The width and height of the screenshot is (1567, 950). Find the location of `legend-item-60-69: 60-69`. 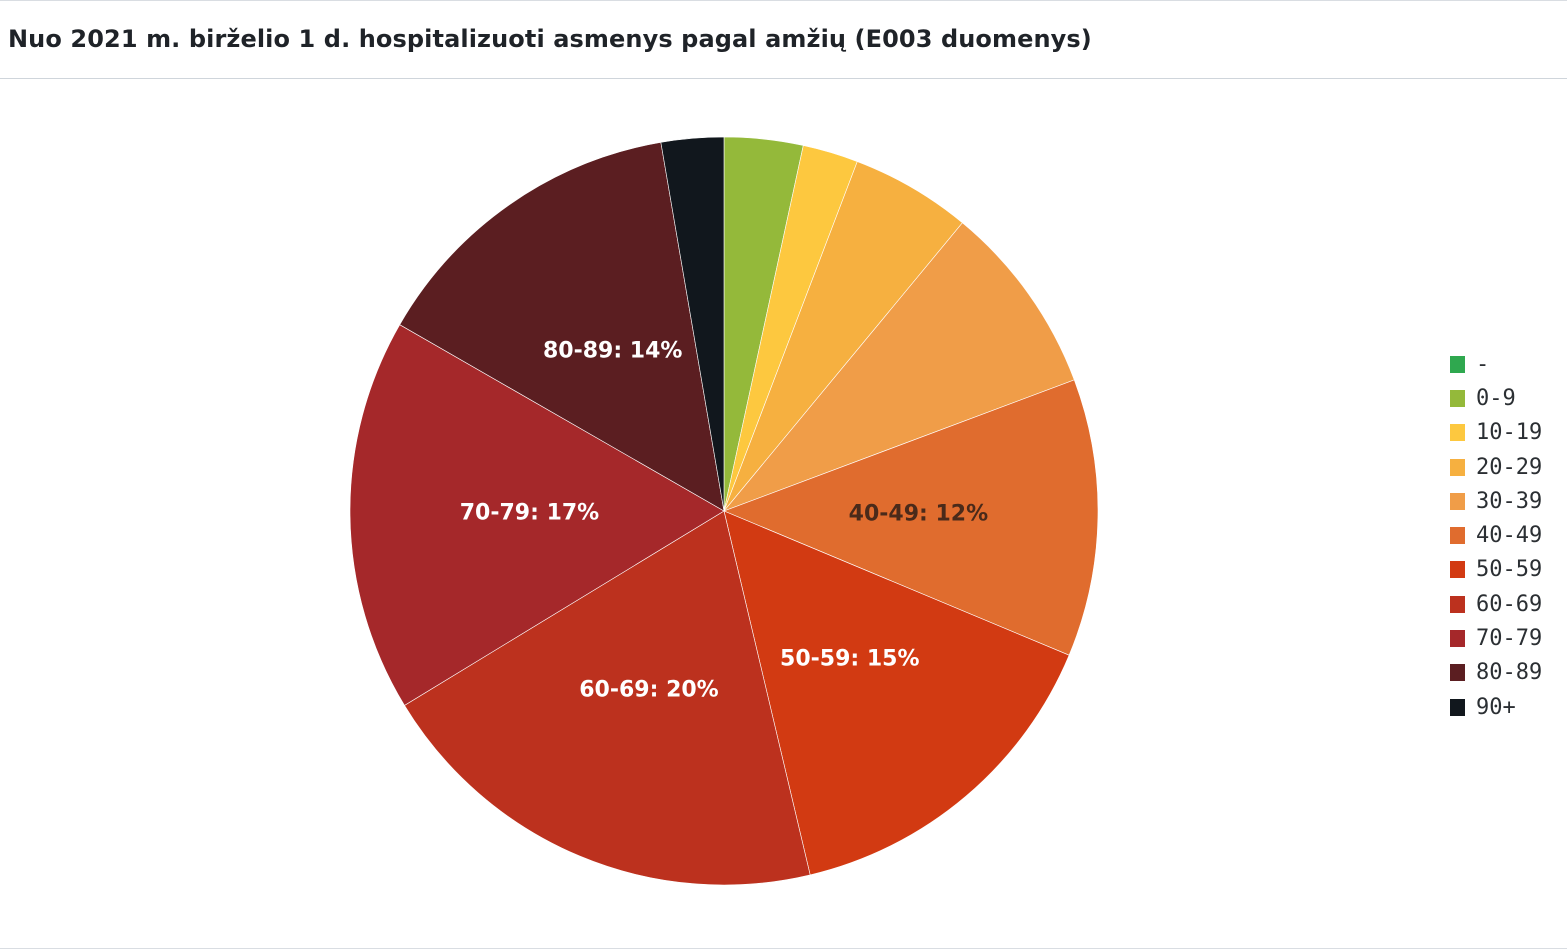

legend-item-60-69: 60-69 is located at coordinates (1496, 604).